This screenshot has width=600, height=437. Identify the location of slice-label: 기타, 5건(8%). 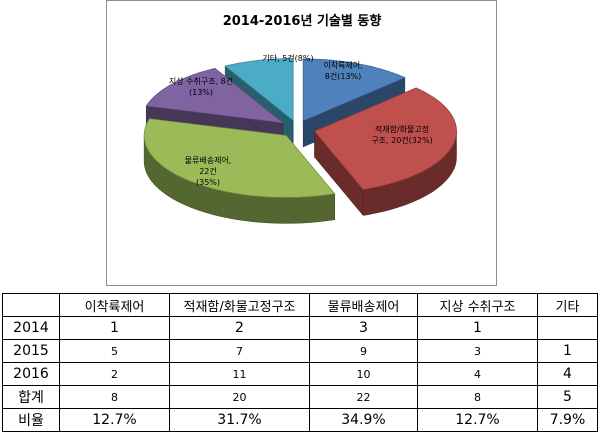
(287, 58).